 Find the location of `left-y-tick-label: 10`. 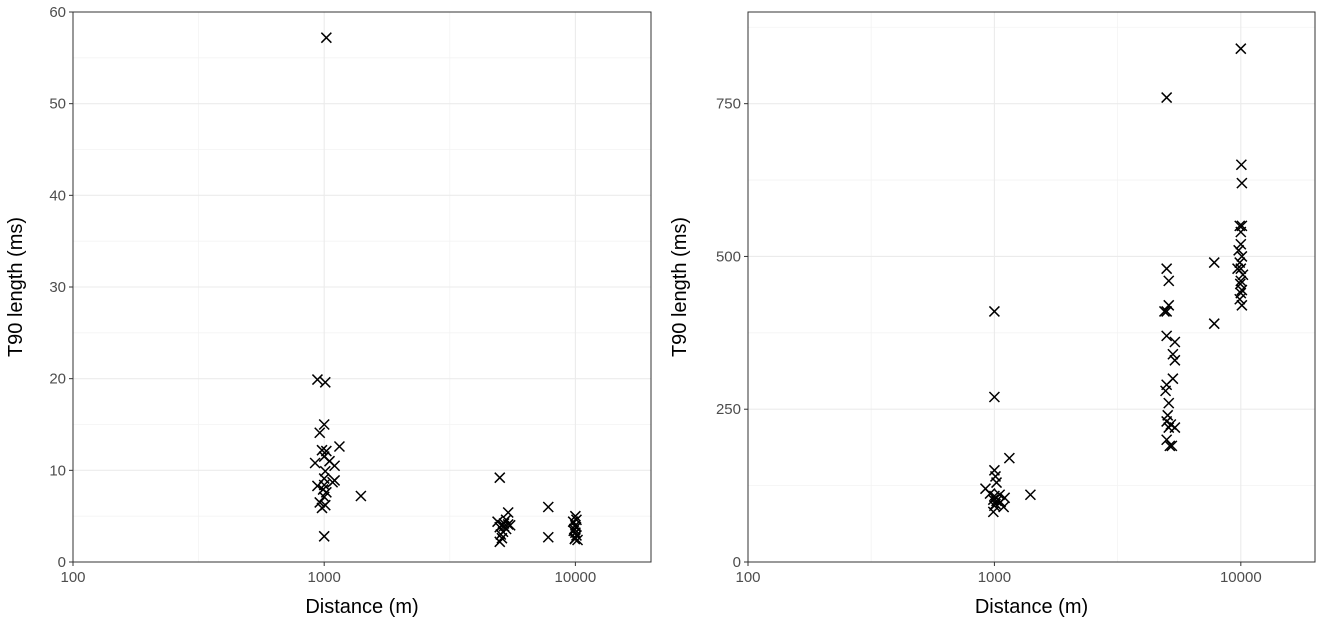

left-y-tick-label: 10 is located at coordinates (57, 470).